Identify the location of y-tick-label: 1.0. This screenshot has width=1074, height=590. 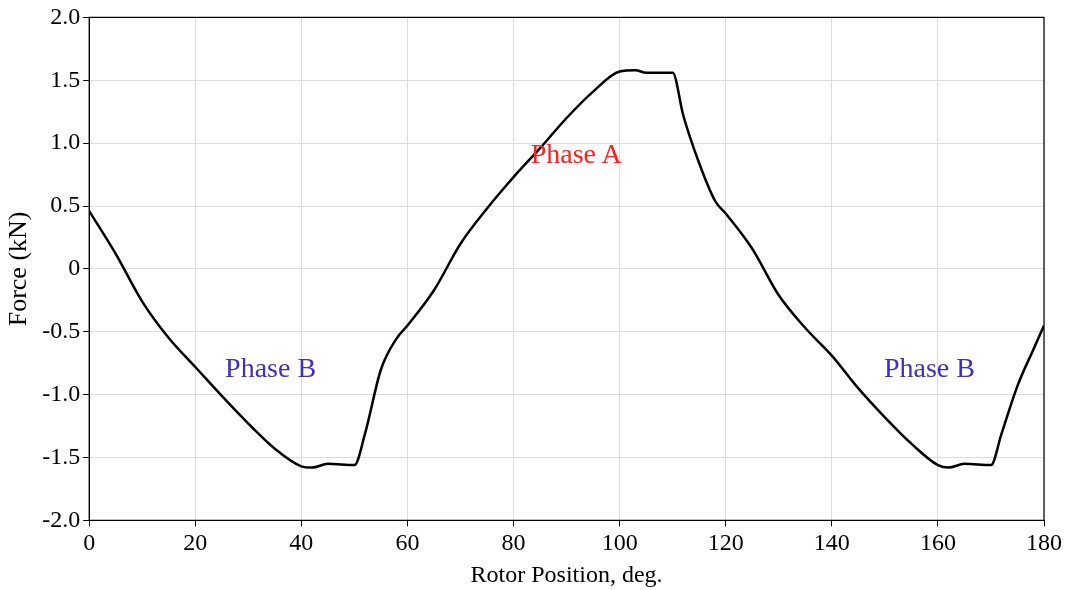
(65, 141).